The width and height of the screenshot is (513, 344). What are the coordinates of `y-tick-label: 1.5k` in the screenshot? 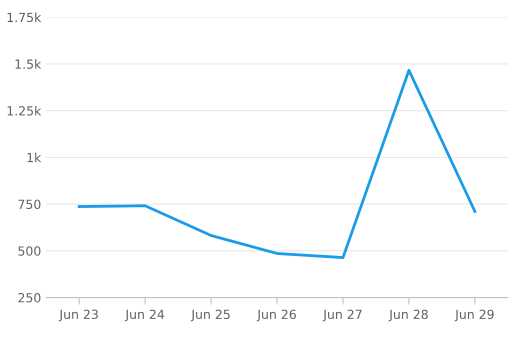 It's located at (29, 64).